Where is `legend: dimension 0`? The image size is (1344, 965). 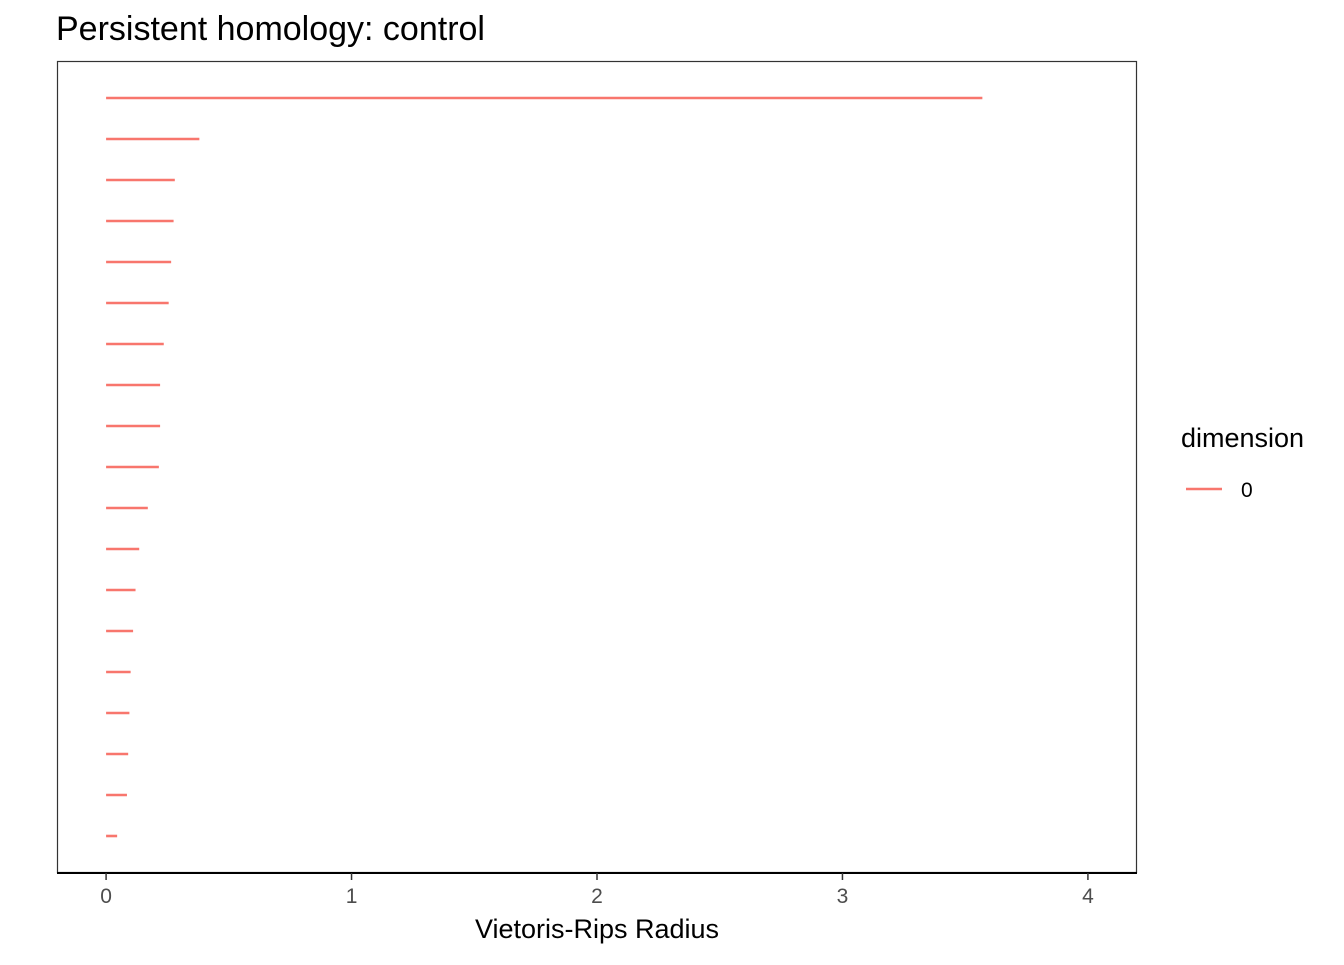 legend: dimension 0 is located at coordinates (1242, 462).